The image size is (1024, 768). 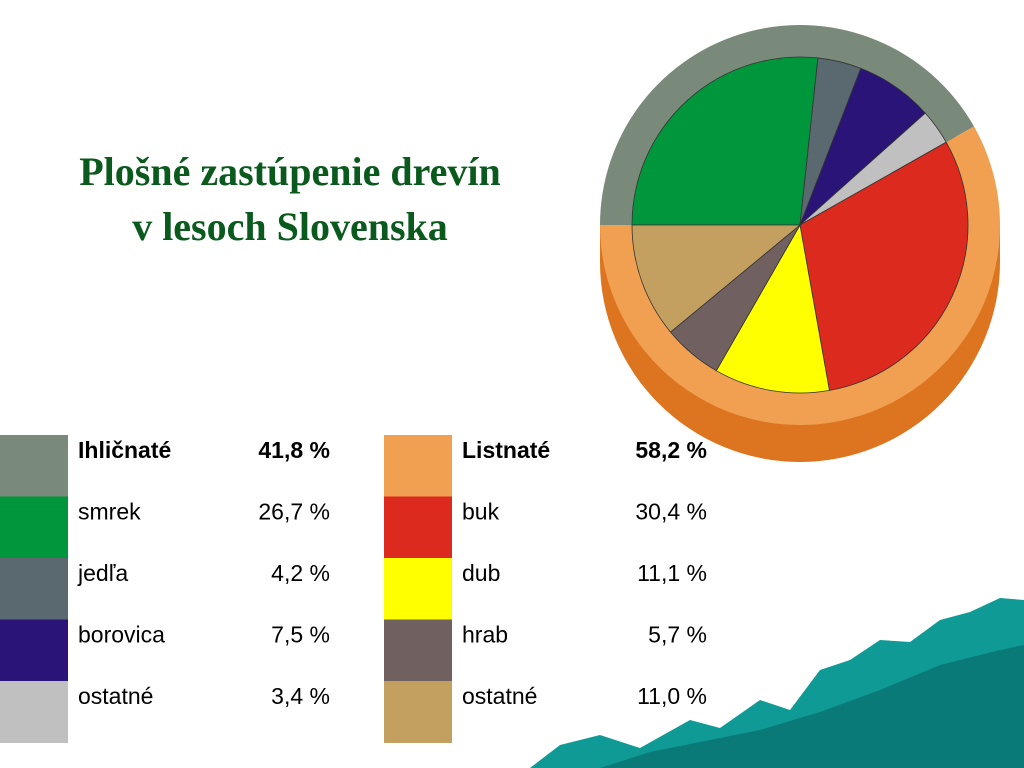 What do you see at coordinates (481, 512) in the screenshot?
I see `legend-label: buk` at bounding box center [481, 512].